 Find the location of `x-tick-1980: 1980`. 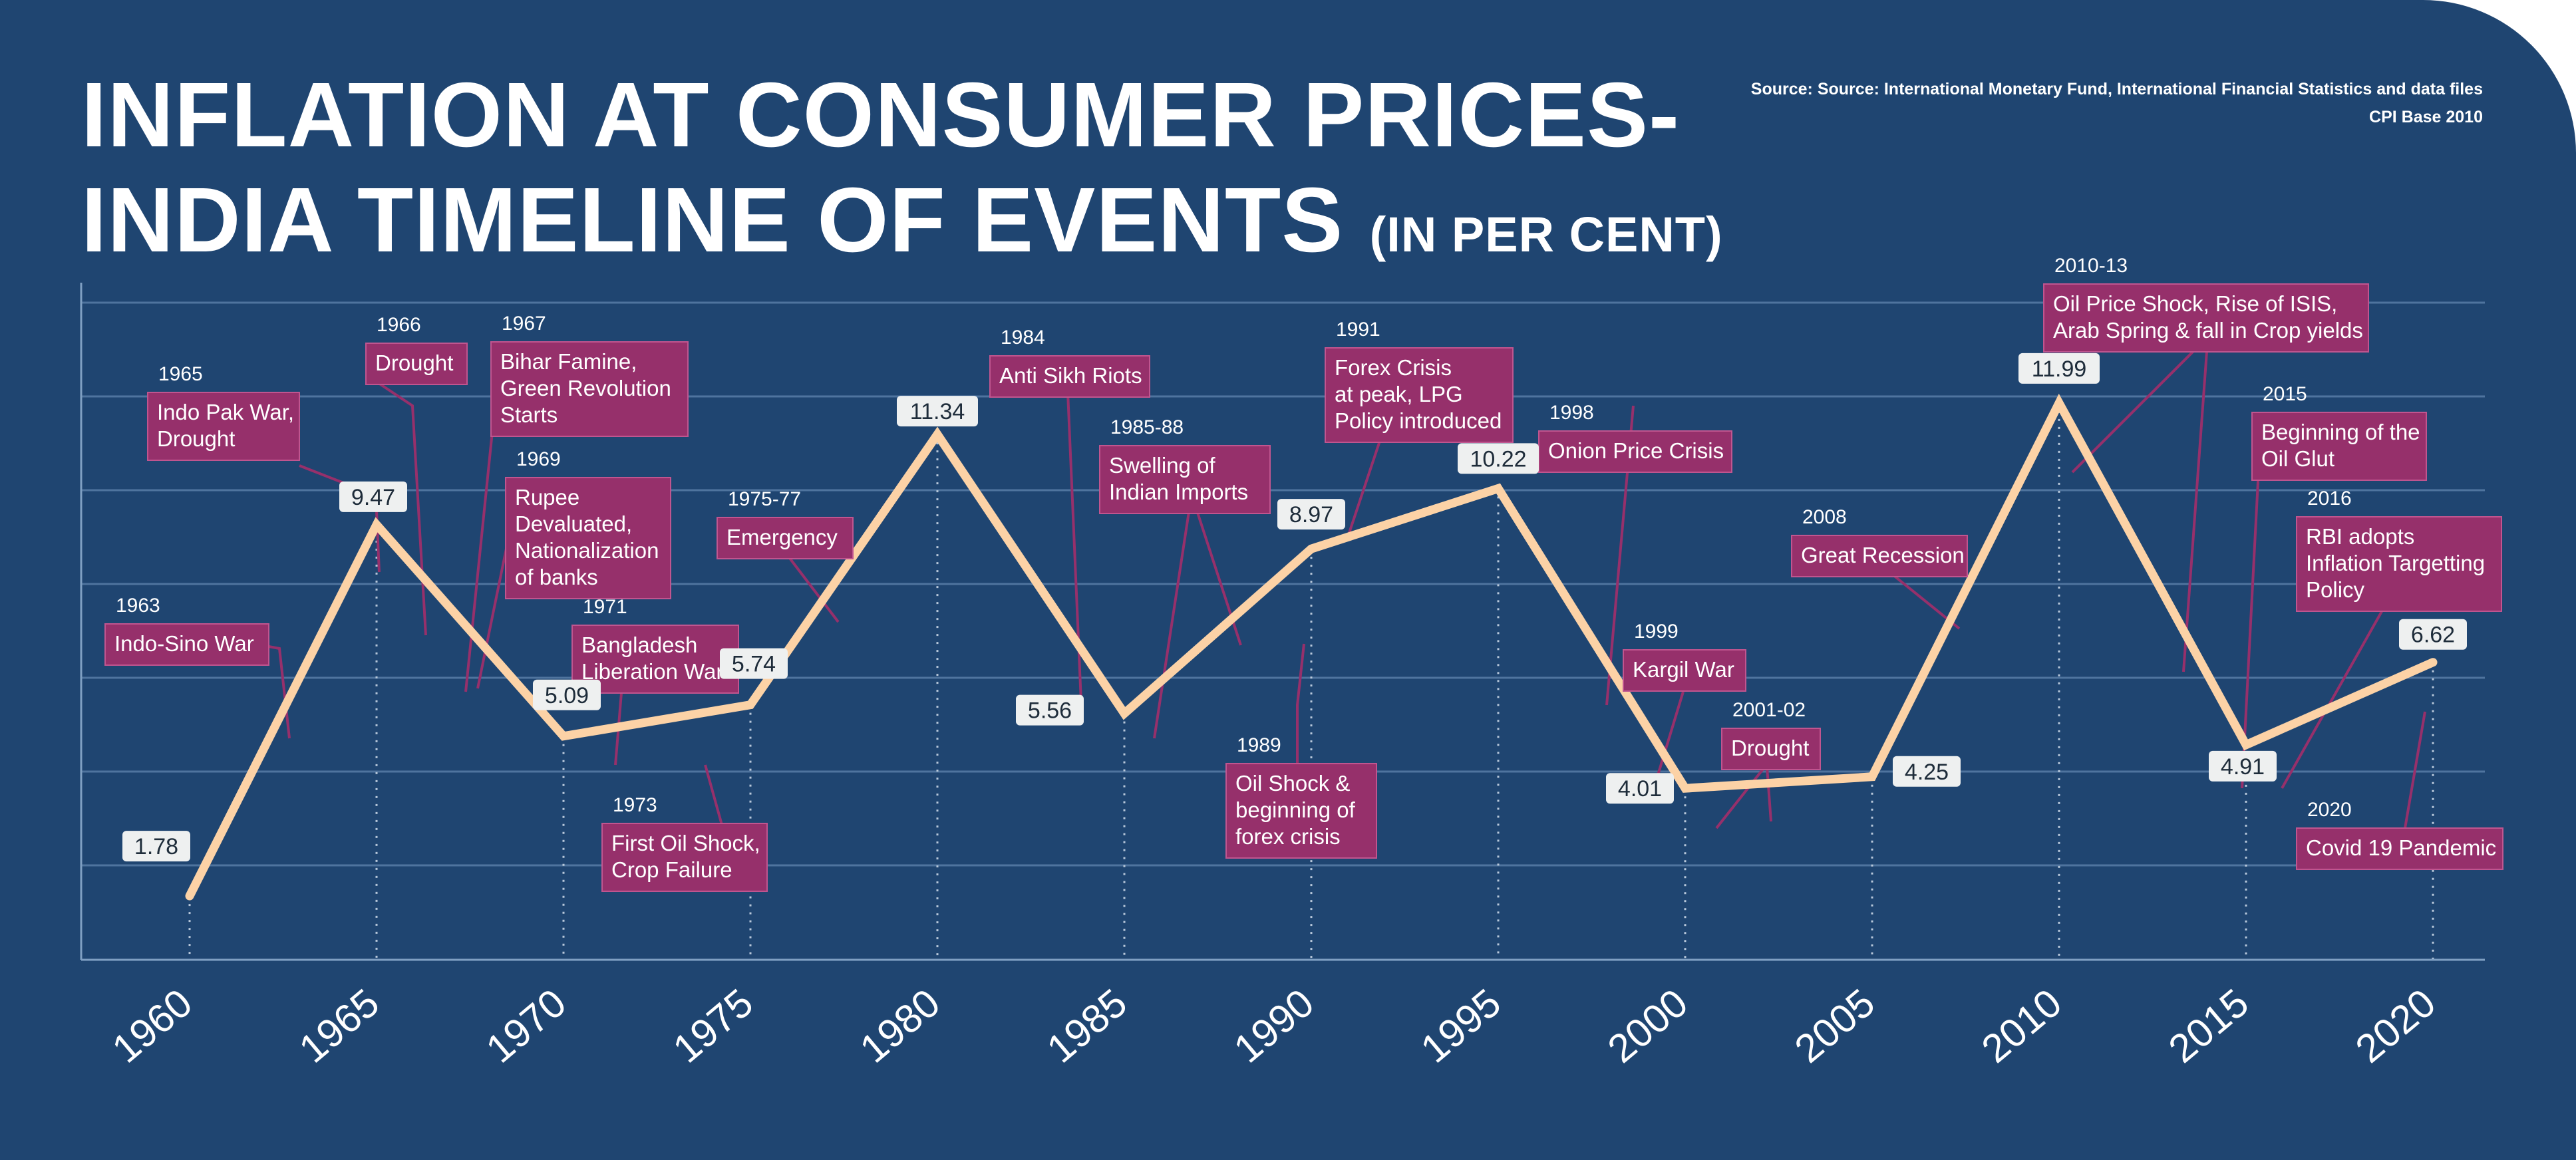

x-tick-1980: 1980 is located at coordinates (900, 1026).